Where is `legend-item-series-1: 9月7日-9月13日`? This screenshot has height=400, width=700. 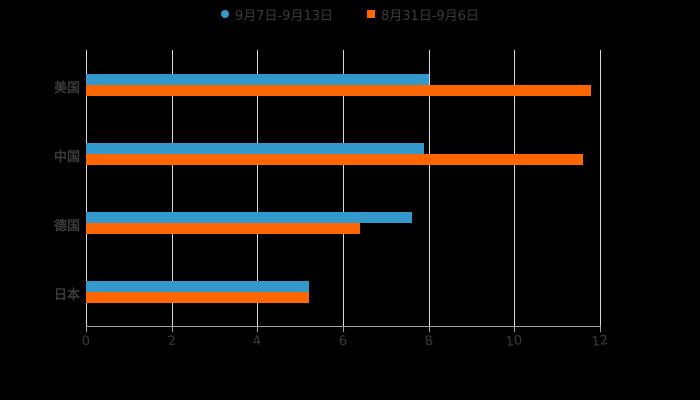
legend-item-series-1: 9月7日-9月13日 is located at coordinates (276, 14).